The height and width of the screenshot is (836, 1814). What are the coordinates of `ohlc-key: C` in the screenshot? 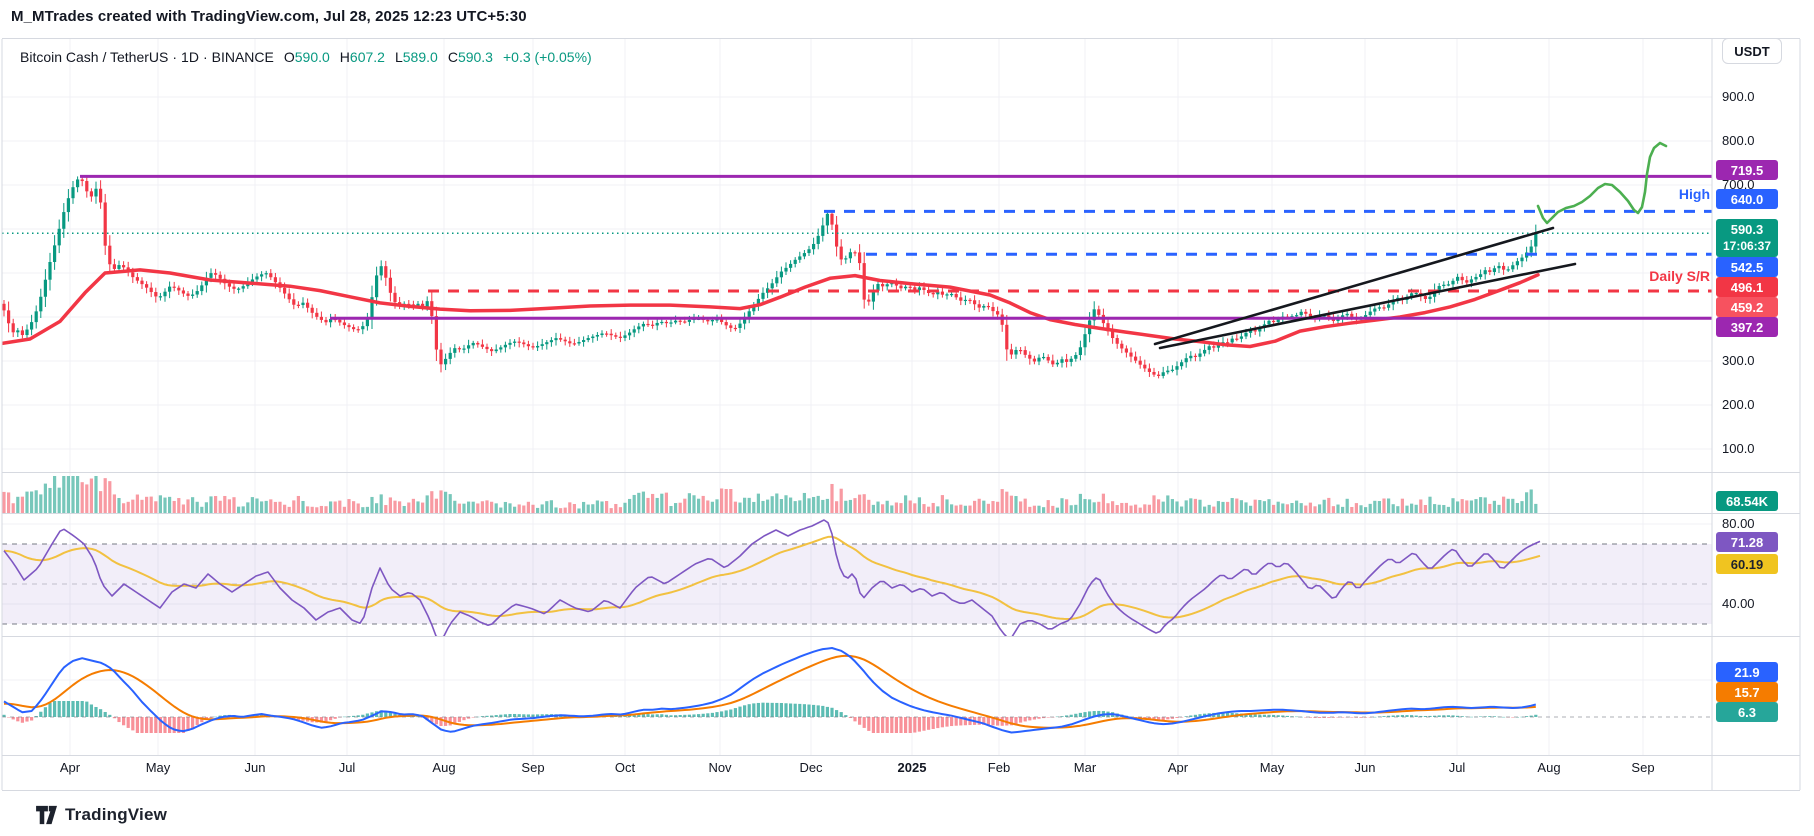 It's located at (452, 57).